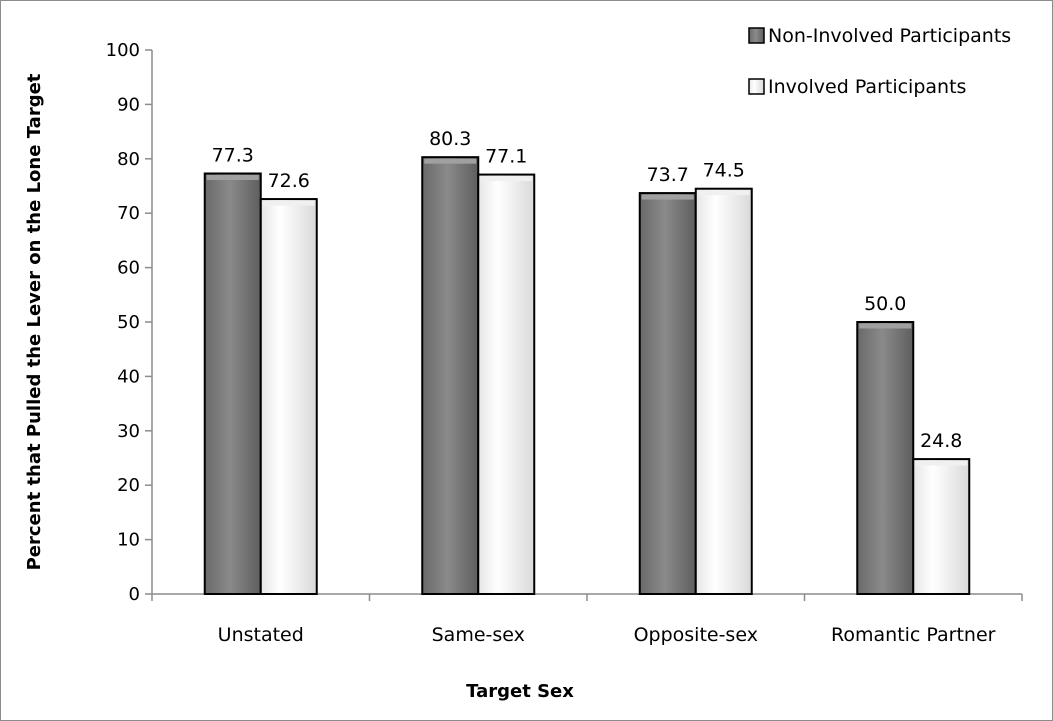 This screenshot has width=1053, height=721. Describe the element at coordinates (478, 635) in the screenshot. I see `x-tick-label: Same-sex` at that location.